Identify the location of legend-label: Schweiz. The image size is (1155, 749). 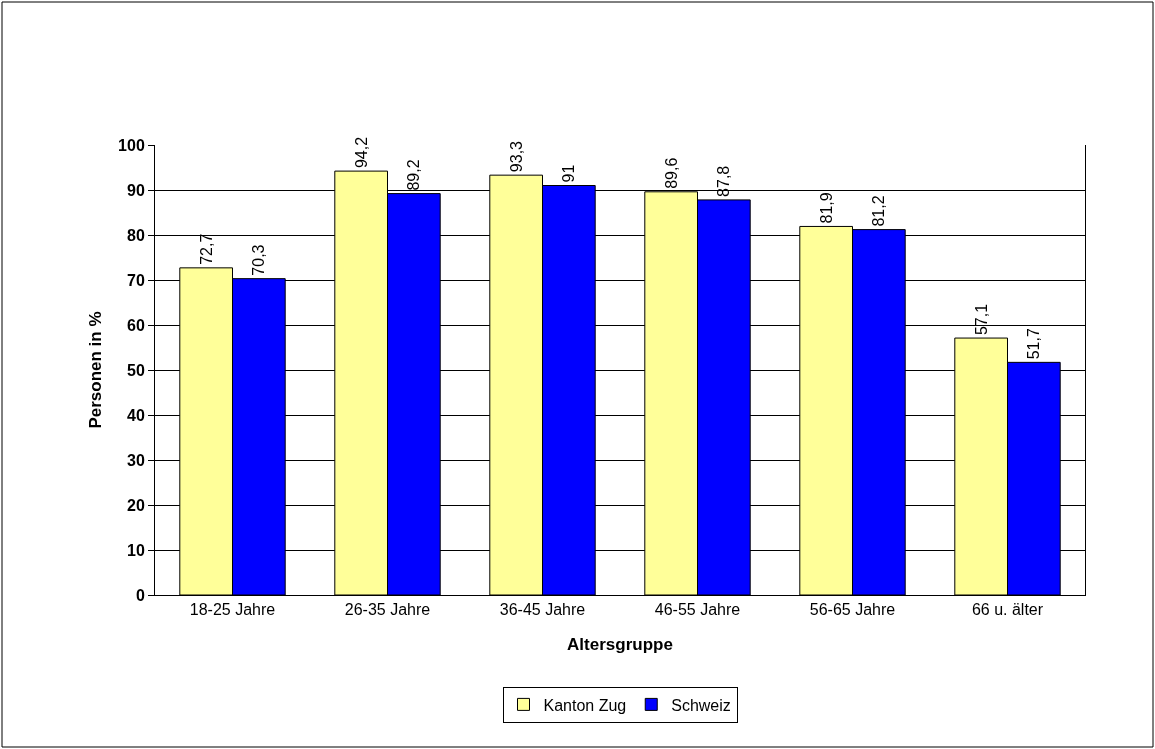
(701, 705).